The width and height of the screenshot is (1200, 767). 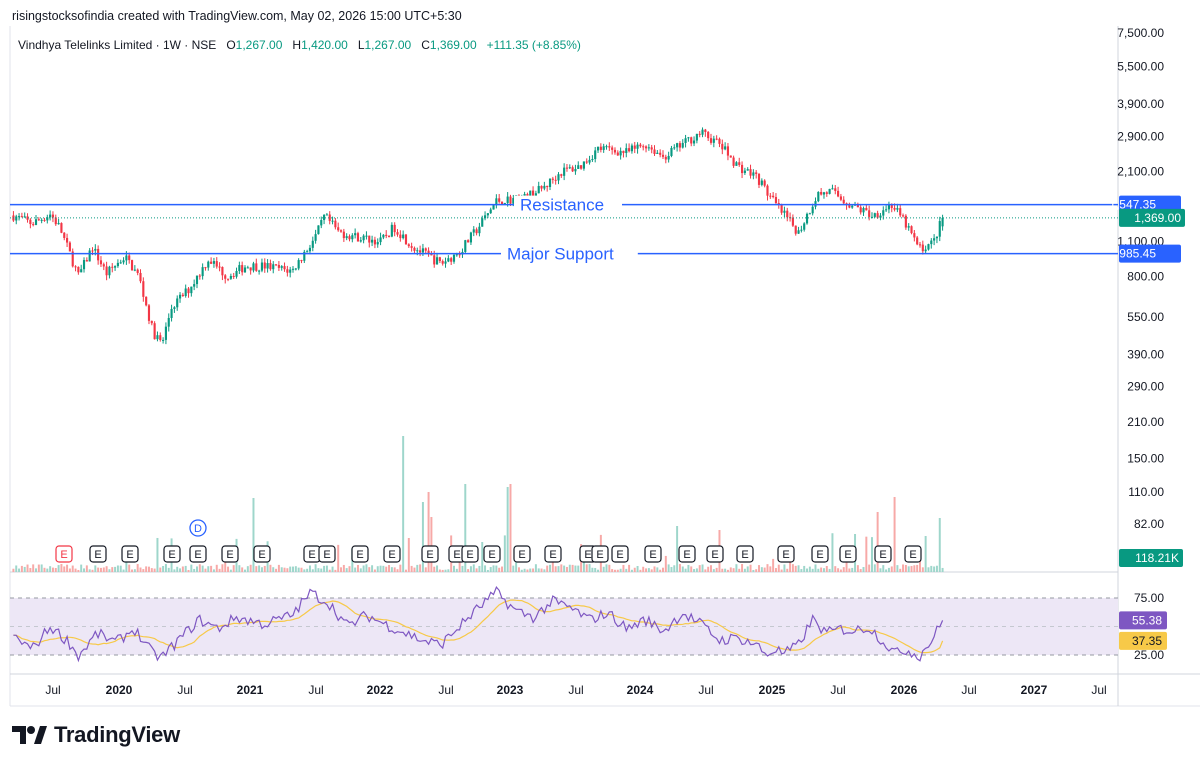 I want to click on horizontal-levels: Resistance Major Support, so click(x=564, y=229).